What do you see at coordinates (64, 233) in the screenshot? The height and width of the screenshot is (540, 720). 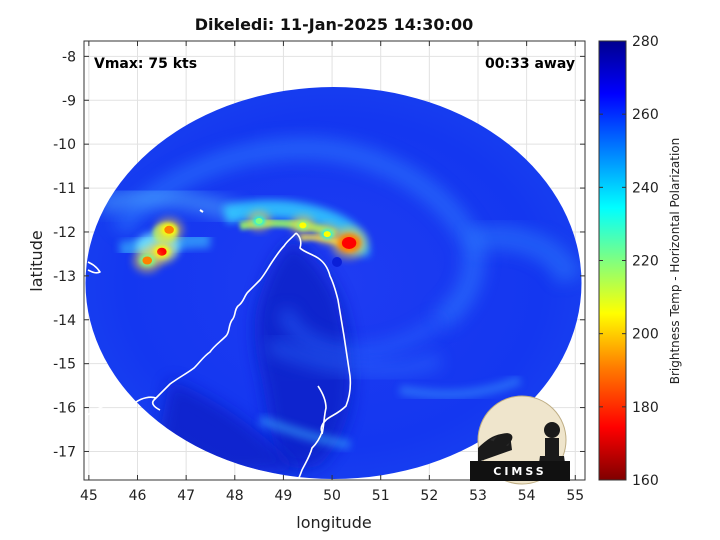 I see `y-tick-label: -12` at bounding box center [64, 233].